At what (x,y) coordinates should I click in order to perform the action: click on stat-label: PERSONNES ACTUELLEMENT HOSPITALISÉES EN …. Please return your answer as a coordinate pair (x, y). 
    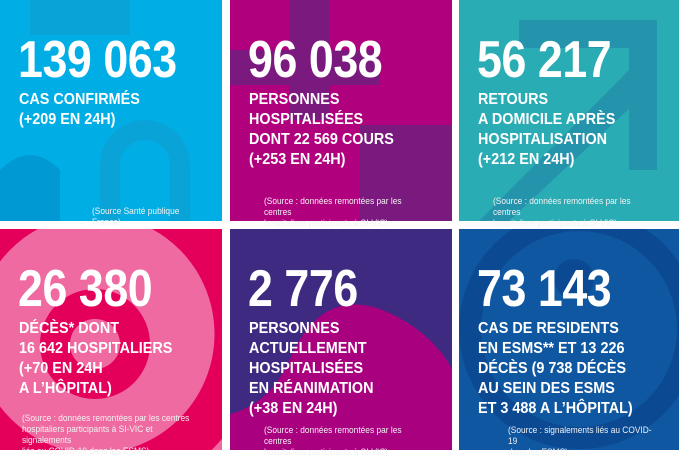
    Looking at the image, I should click on (311, 368).